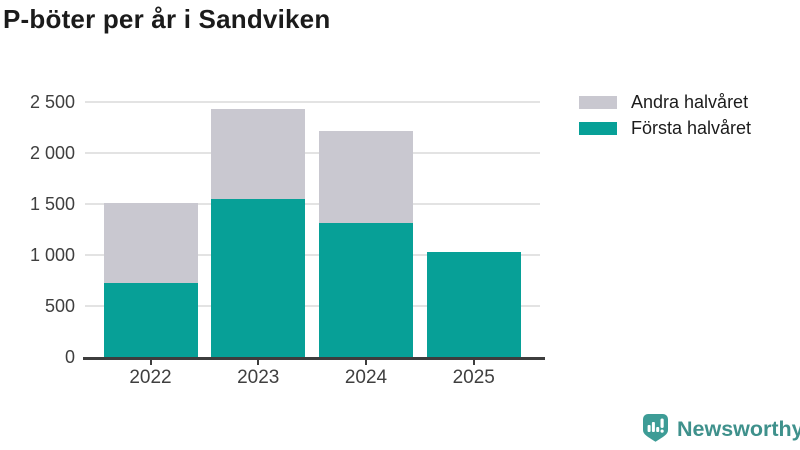  Describe the element at coordinates (314, 358) in the screenshot. I see `x-axis-line` at that location.